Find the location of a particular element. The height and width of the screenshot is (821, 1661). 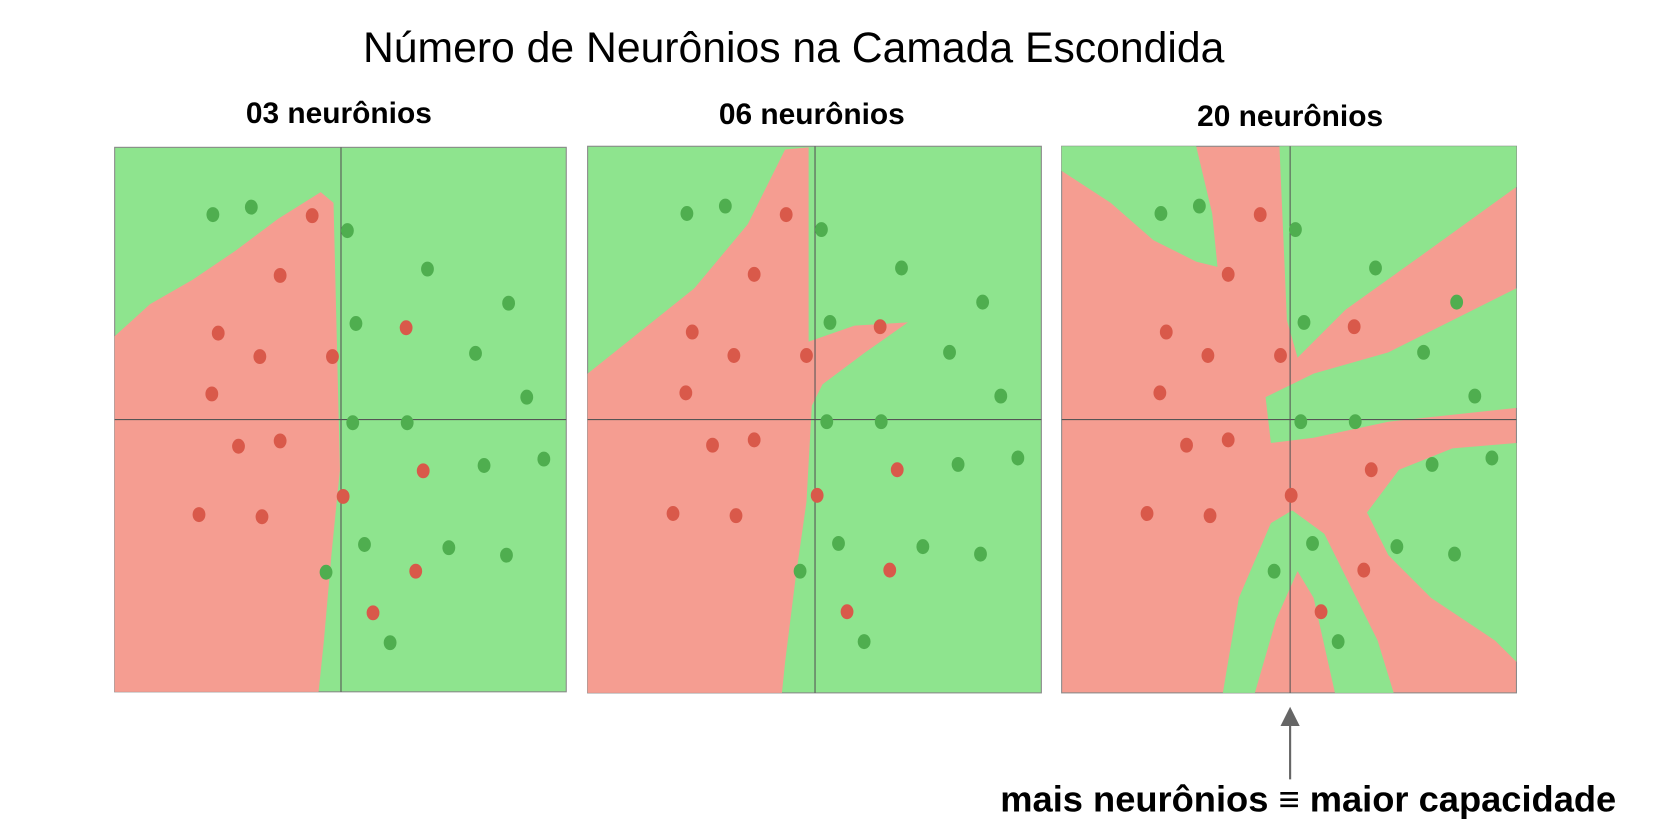

panel-title: 03 neurônios is located at coordinates (339, 113).